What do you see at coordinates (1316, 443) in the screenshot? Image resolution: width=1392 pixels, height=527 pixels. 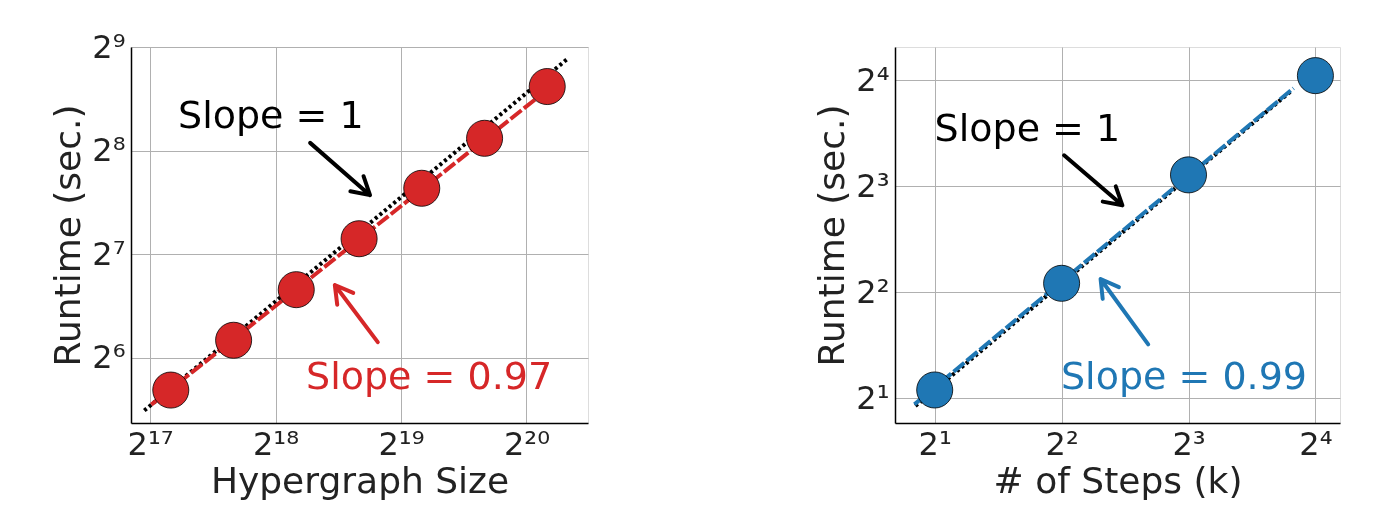 I see `x-tick-label: 2⁴` at bounding box center [1316, 443].